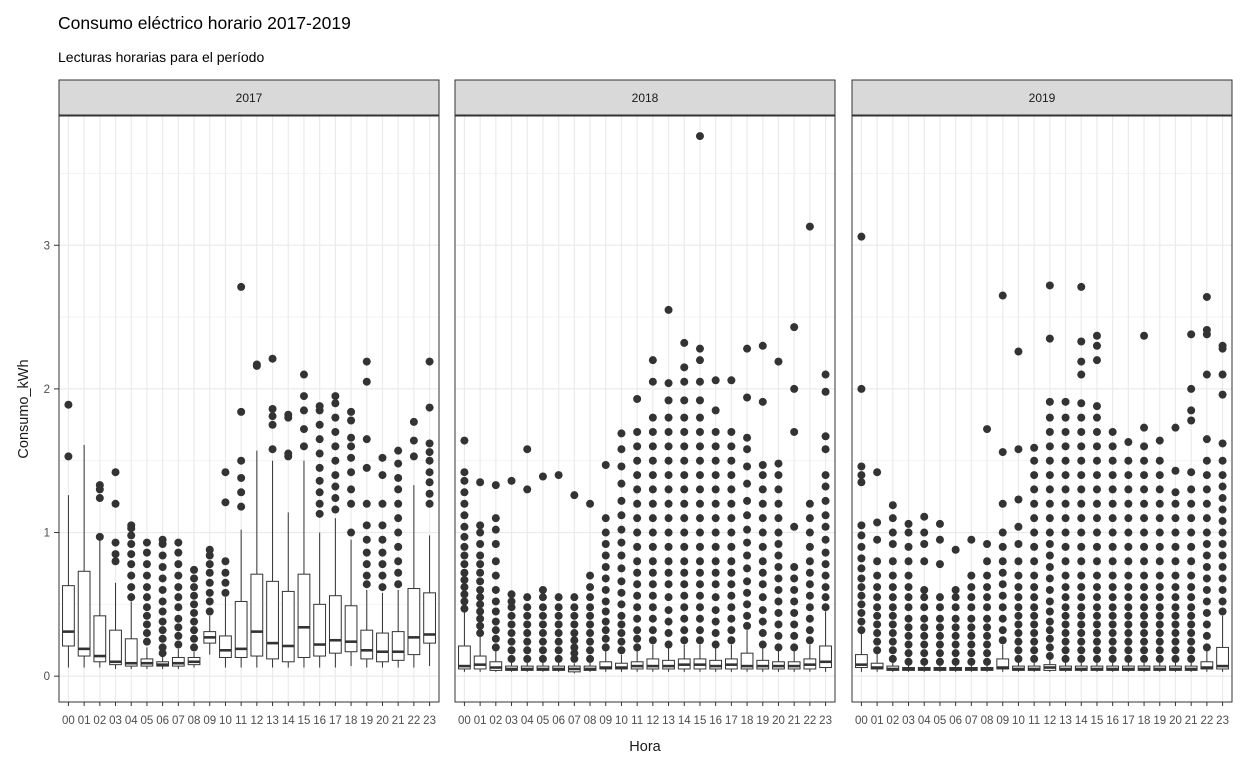  Describe the element at coordinates (987, 721) in the screenshot. I see `x-tick-label: 08` at that location.